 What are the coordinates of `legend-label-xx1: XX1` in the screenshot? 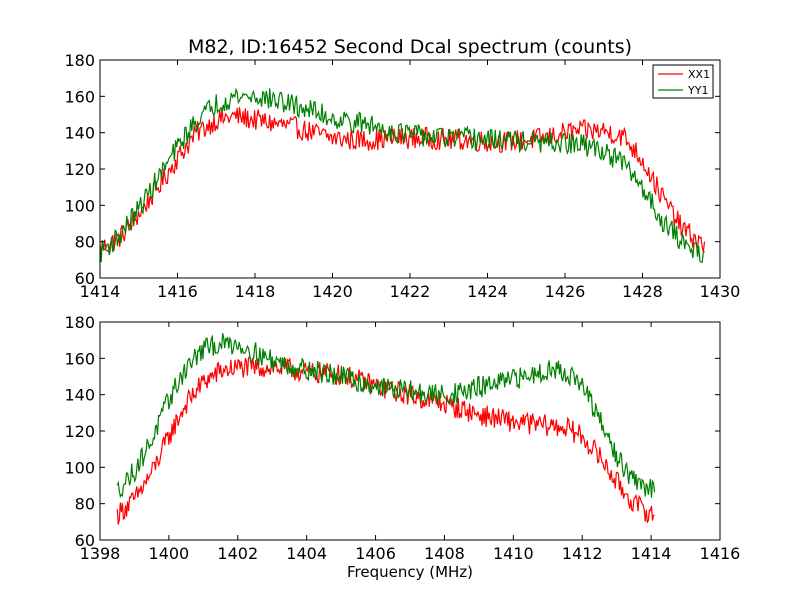 It's located at (699, 74).